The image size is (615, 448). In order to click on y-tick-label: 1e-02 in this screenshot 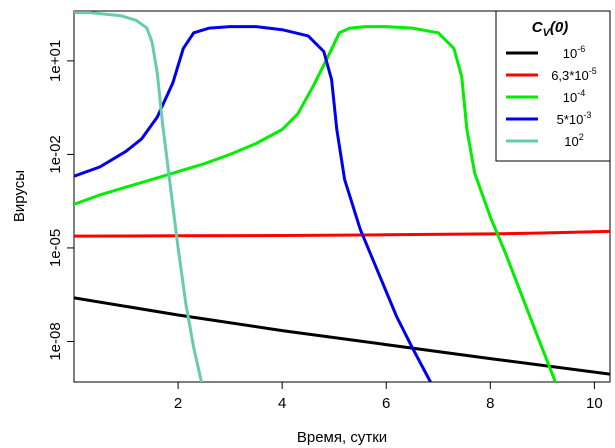, I will do `click(55, 154)`.